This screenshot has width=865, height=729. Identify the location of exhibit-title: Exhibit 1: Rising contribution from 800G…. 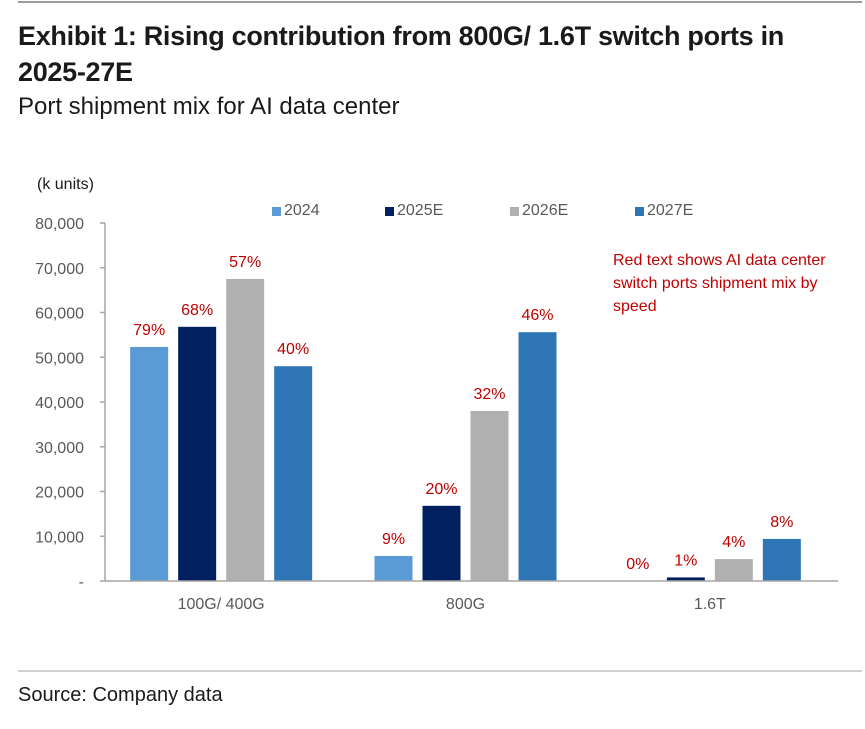
(401, 54).